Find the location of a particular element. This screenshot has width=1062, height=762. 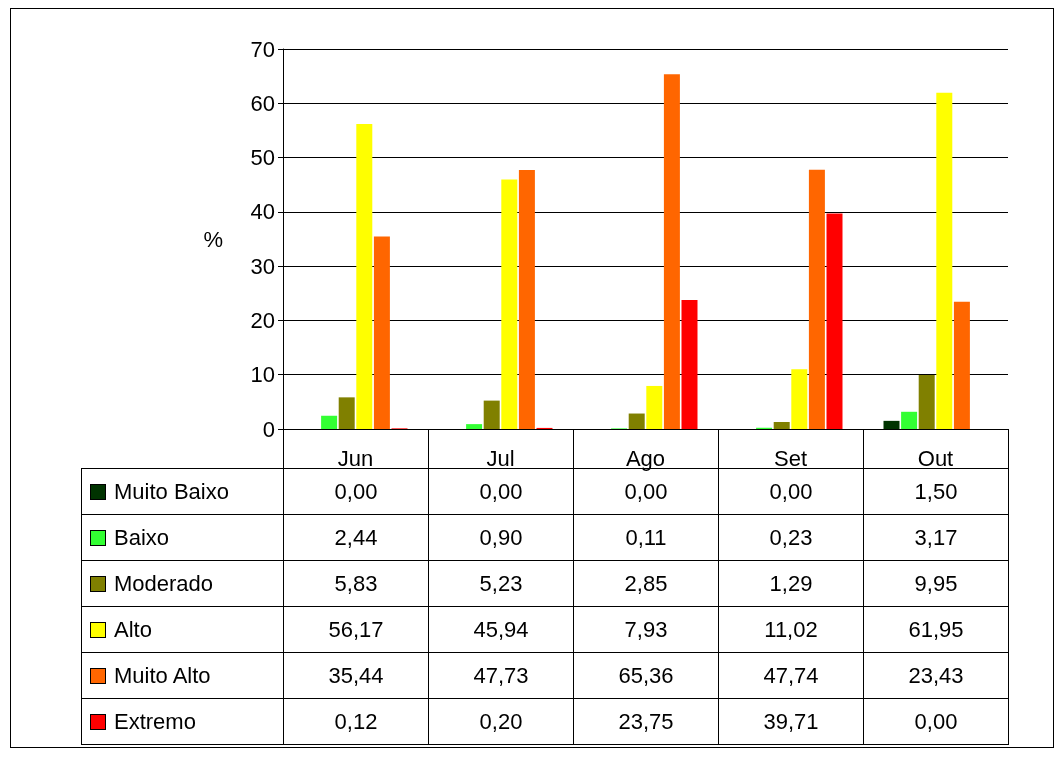

data-label: 9,95 is located at coordinates (936, 583).